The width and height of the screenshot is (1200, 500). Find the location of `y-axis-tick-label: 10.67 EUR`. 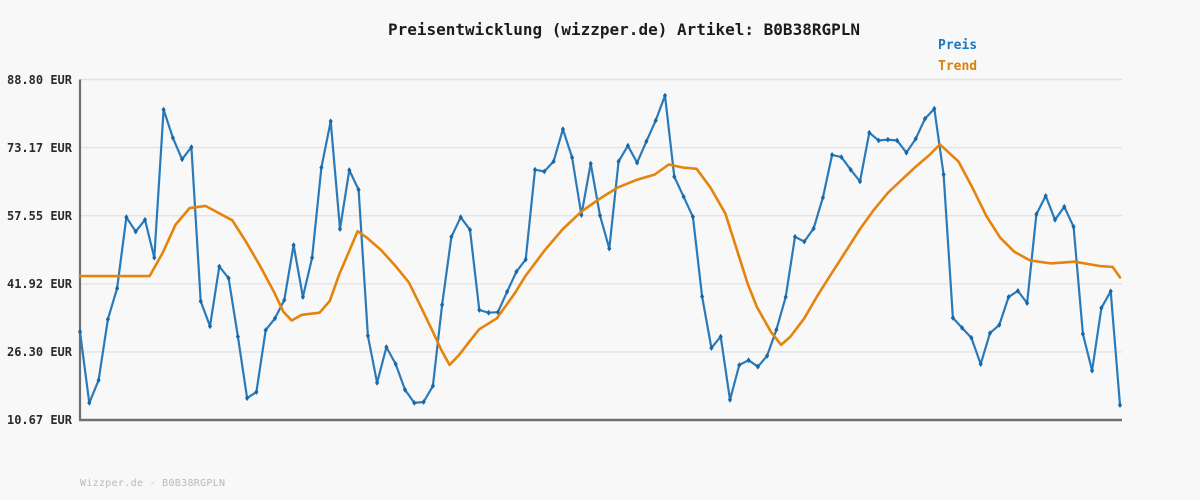

y-axis-tick-label: 10.67 EUR is located at coordinates (39, 420).